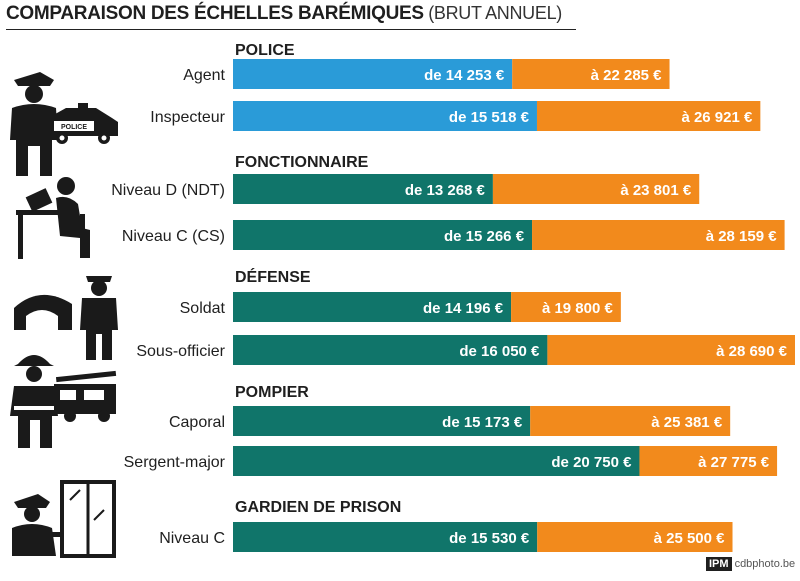 This screenshot has height=581, width=800. I want to click on row-label: Soldat, so click(203, 308).